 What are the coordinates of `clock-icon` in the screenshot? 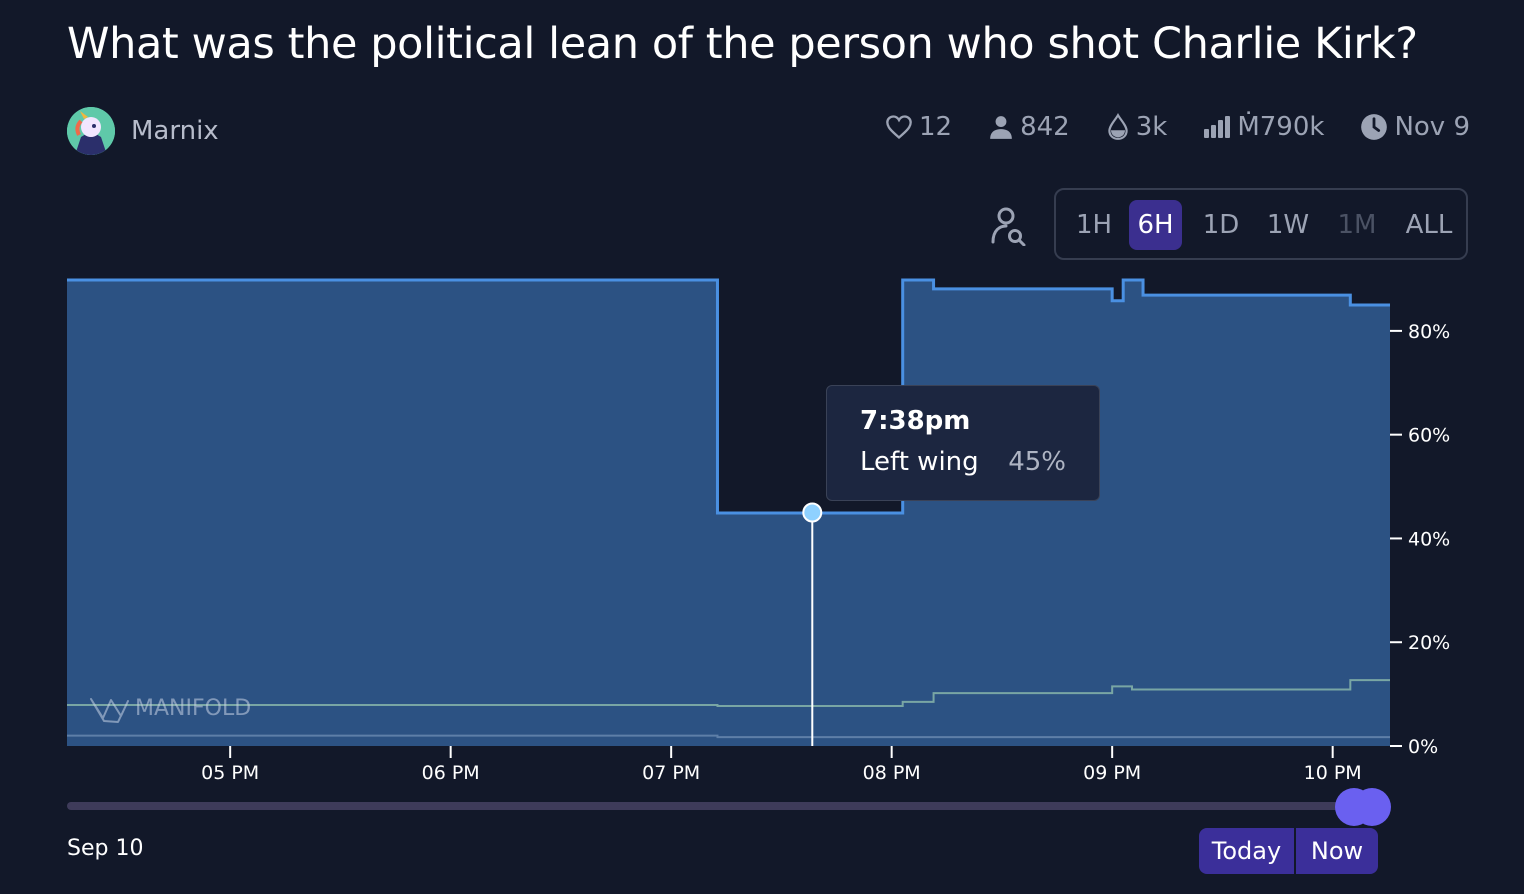 It's located at (1374, 127).